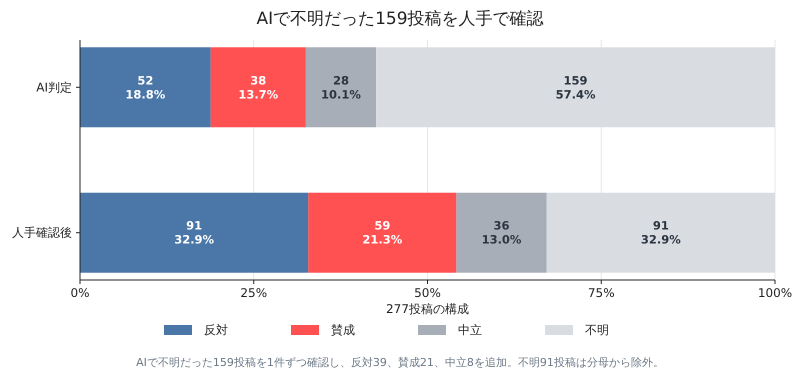  I want to click on x-axis-title: 277投稿の構成, so click(427, 309).